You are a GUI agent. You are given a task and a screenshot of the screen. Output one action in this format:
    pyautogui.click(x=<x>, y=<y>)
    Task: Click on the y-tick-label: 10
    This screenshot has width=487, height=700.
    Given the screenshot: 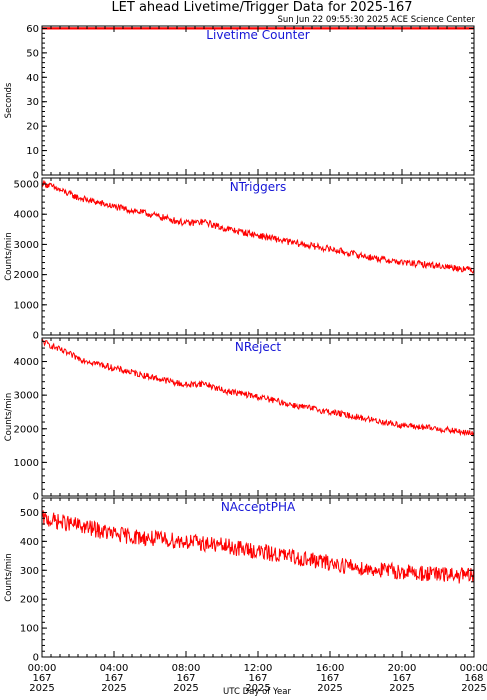 What is the action you would take?
    pyautogui.click(x=32, y=151)
    